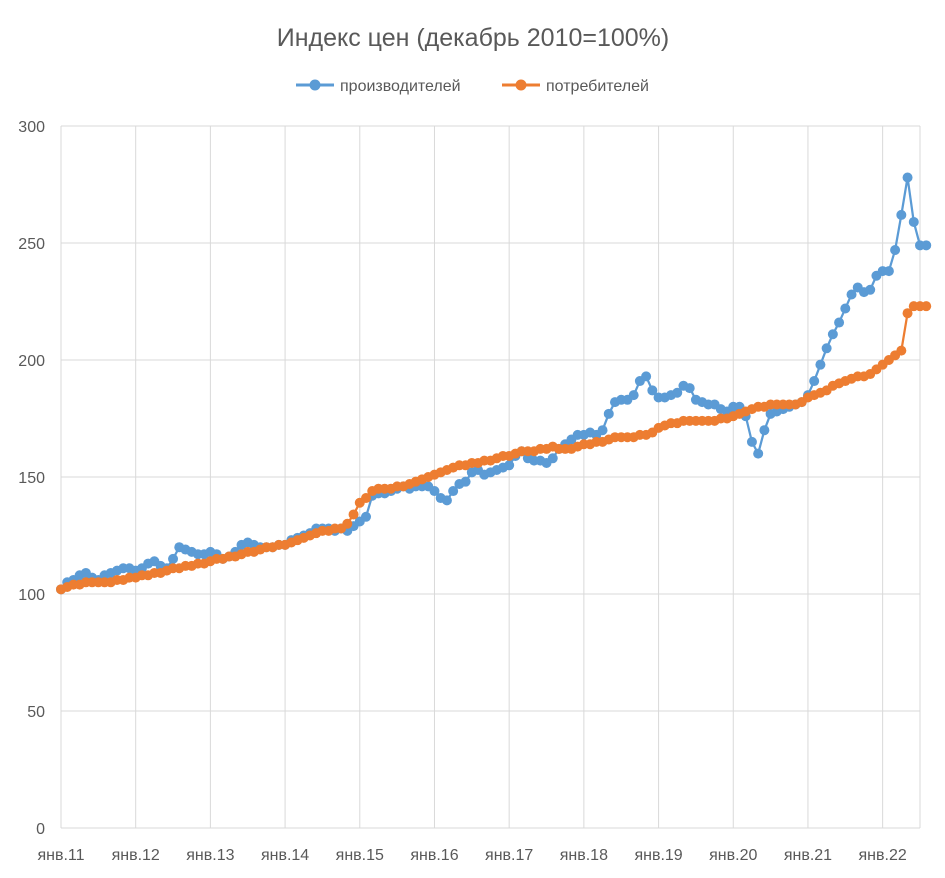  Describe the element at coordinates (31, 127) in the screenshot. I see `y-tick-label: 300` at that location.